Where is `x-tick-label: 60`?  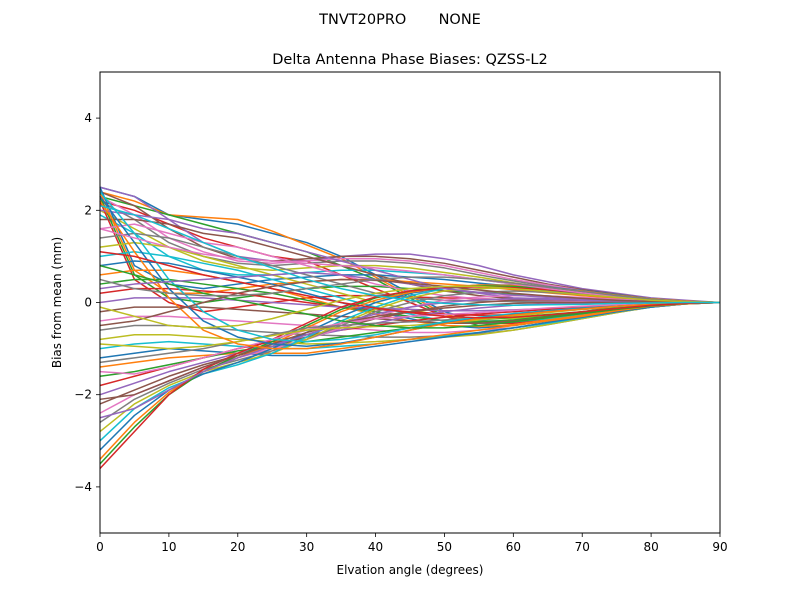 x-tick-label: 60 is located at coordinates (513, 547).